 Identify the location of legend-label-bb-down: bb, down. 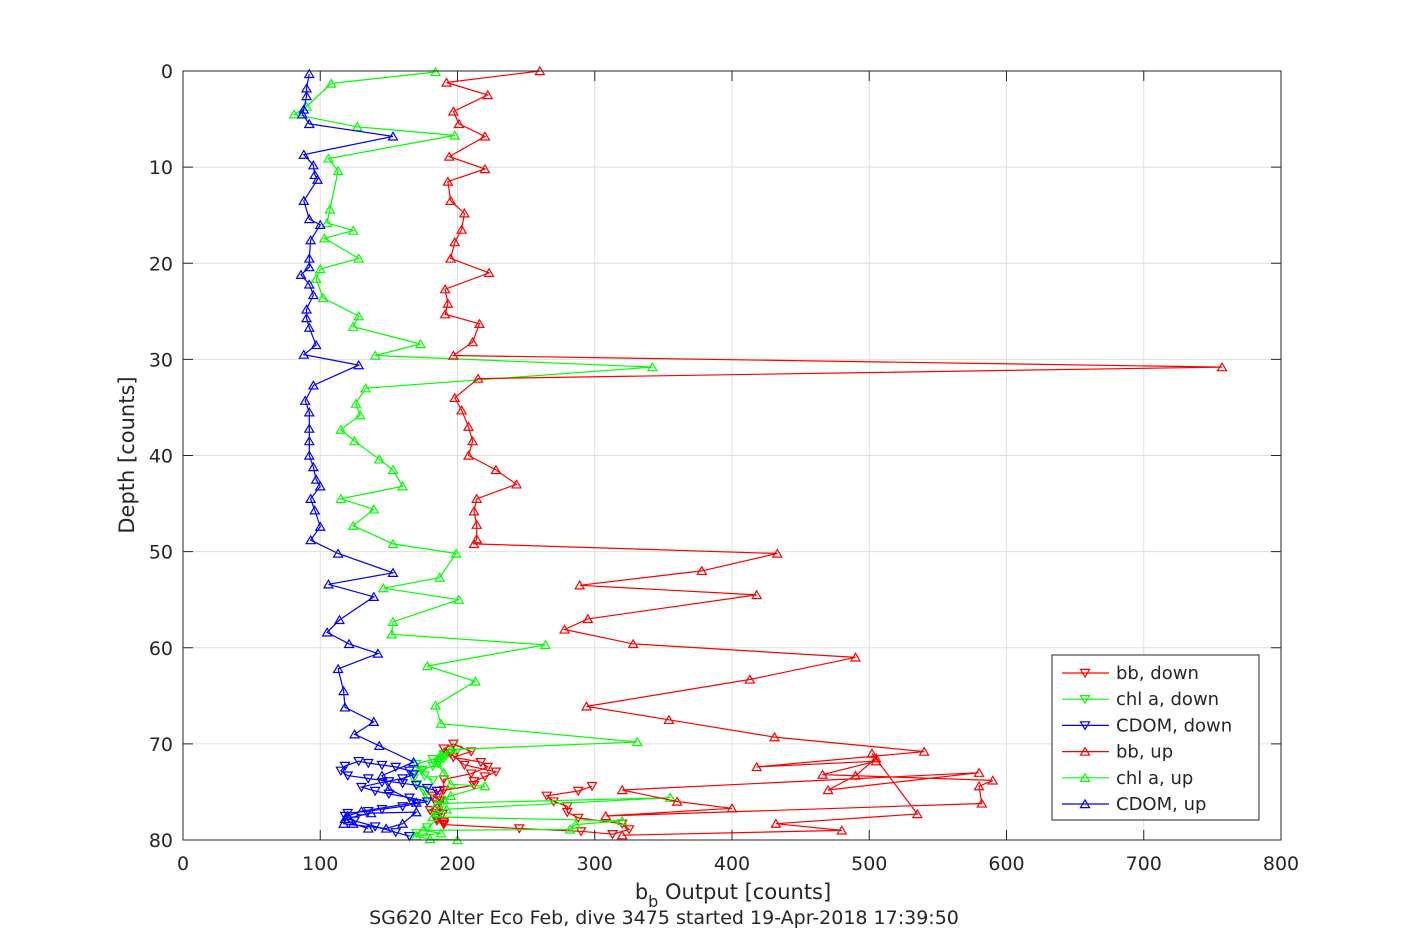
(1157, 673).